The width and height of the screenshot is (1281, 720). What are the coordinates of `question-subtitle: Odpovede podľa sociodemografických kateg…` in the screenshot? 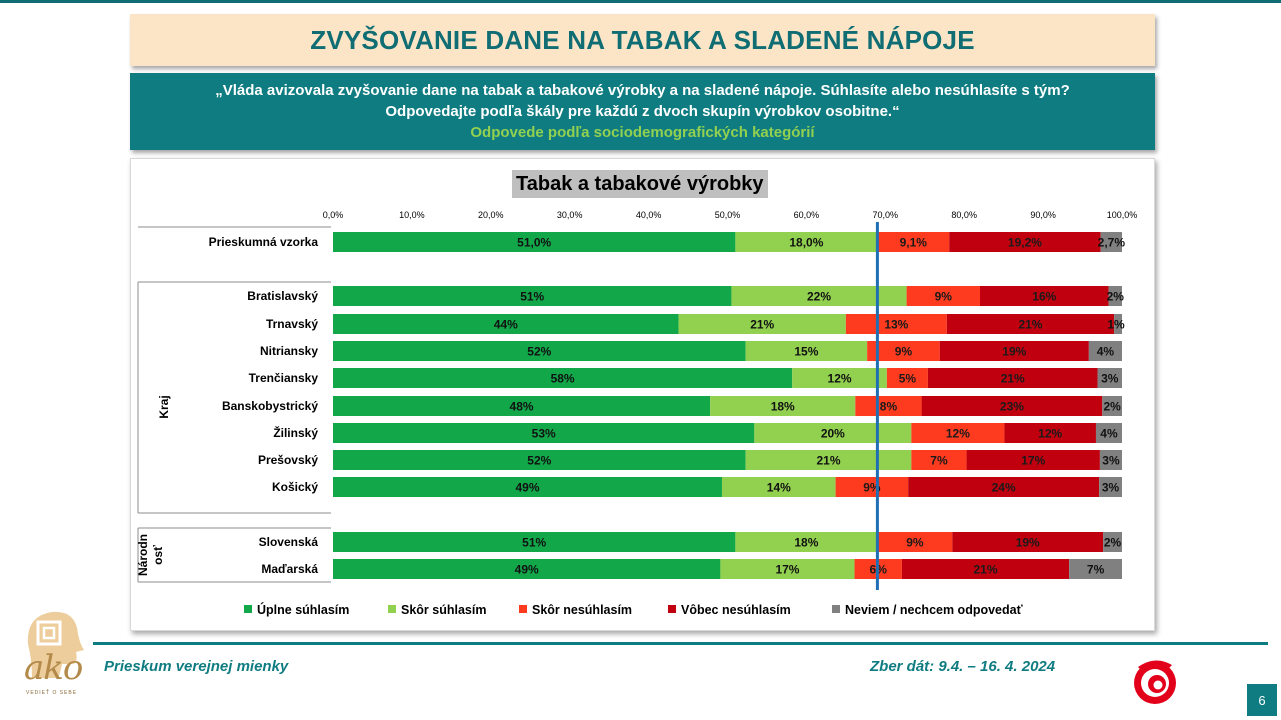 It's located at (642, 132).